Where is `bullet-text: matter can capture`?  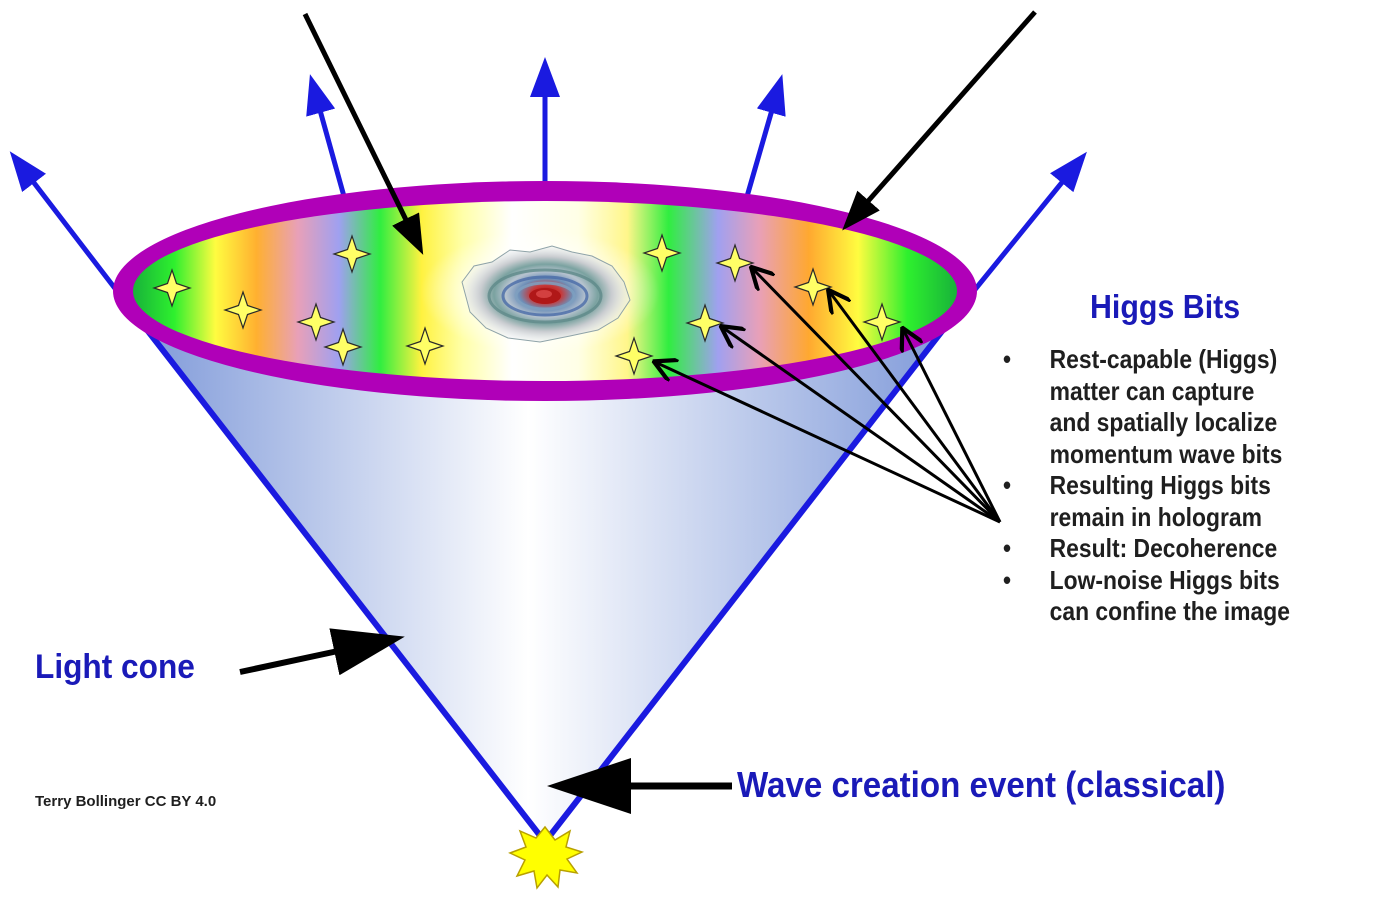
bullet-text: matter can capture is located at coordinates (1152, 390).